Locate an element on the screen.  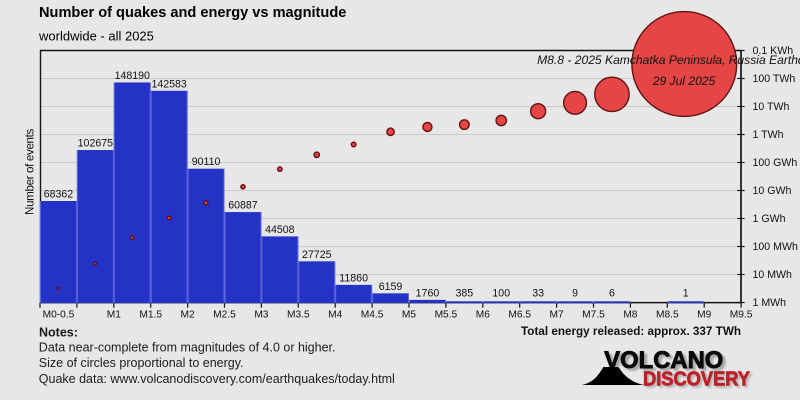
svg-text: 60887 is located at coordinates (243, 206).